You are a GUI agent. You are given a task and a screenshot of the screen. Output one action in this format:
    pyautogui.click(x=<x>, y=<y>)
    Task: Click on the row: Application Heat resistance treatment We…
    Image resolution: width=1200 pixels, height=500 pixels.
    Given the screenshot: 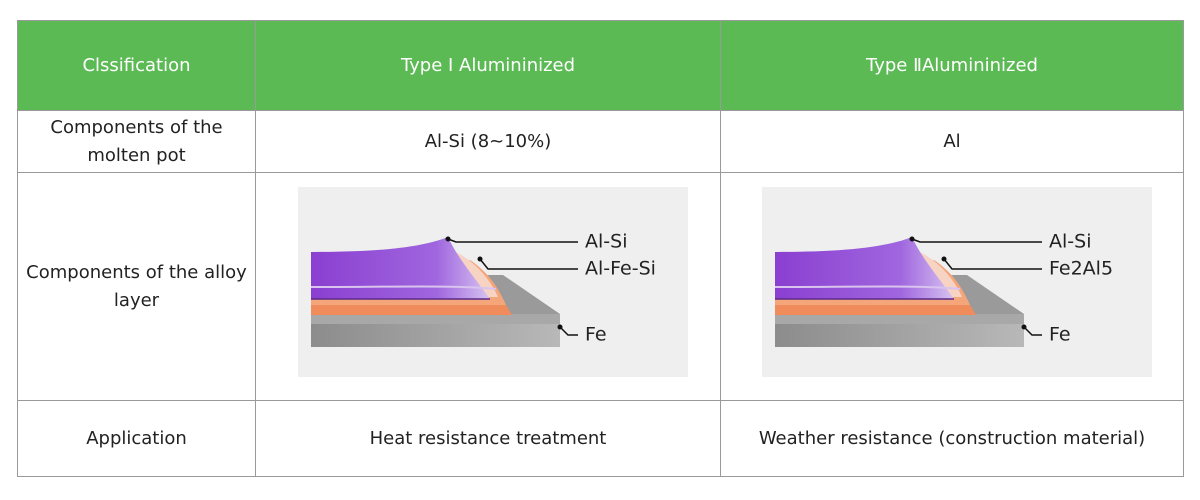 What is the action you would take?
    pyautogui.click(x=600, y=438)
    